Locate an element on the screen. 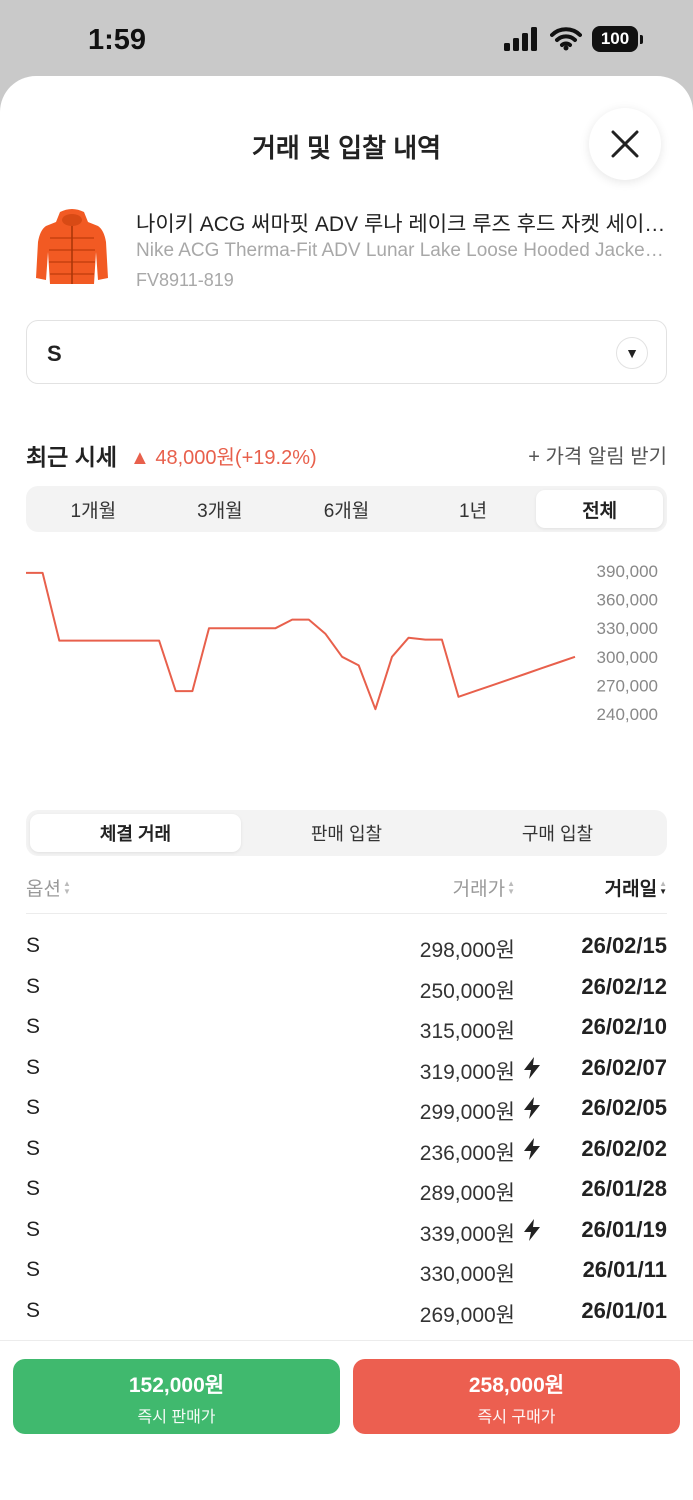  row-price: 236,000원 is located at coordinates (467, 1153).